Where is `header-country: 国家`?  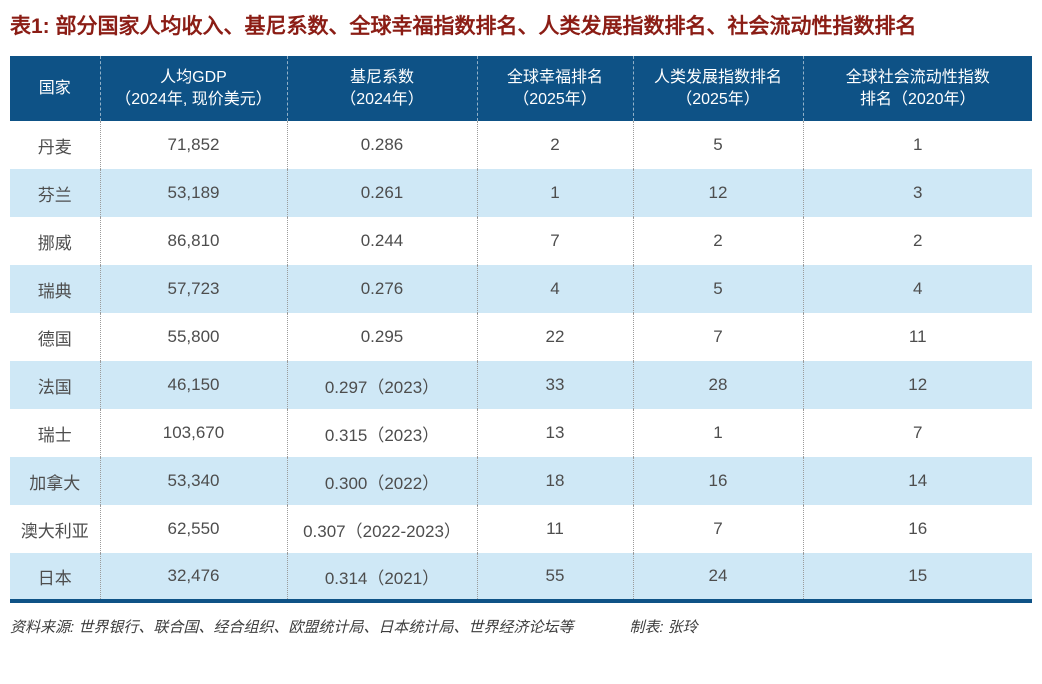
header-country: 国家 is located at coordinates (55, 88).